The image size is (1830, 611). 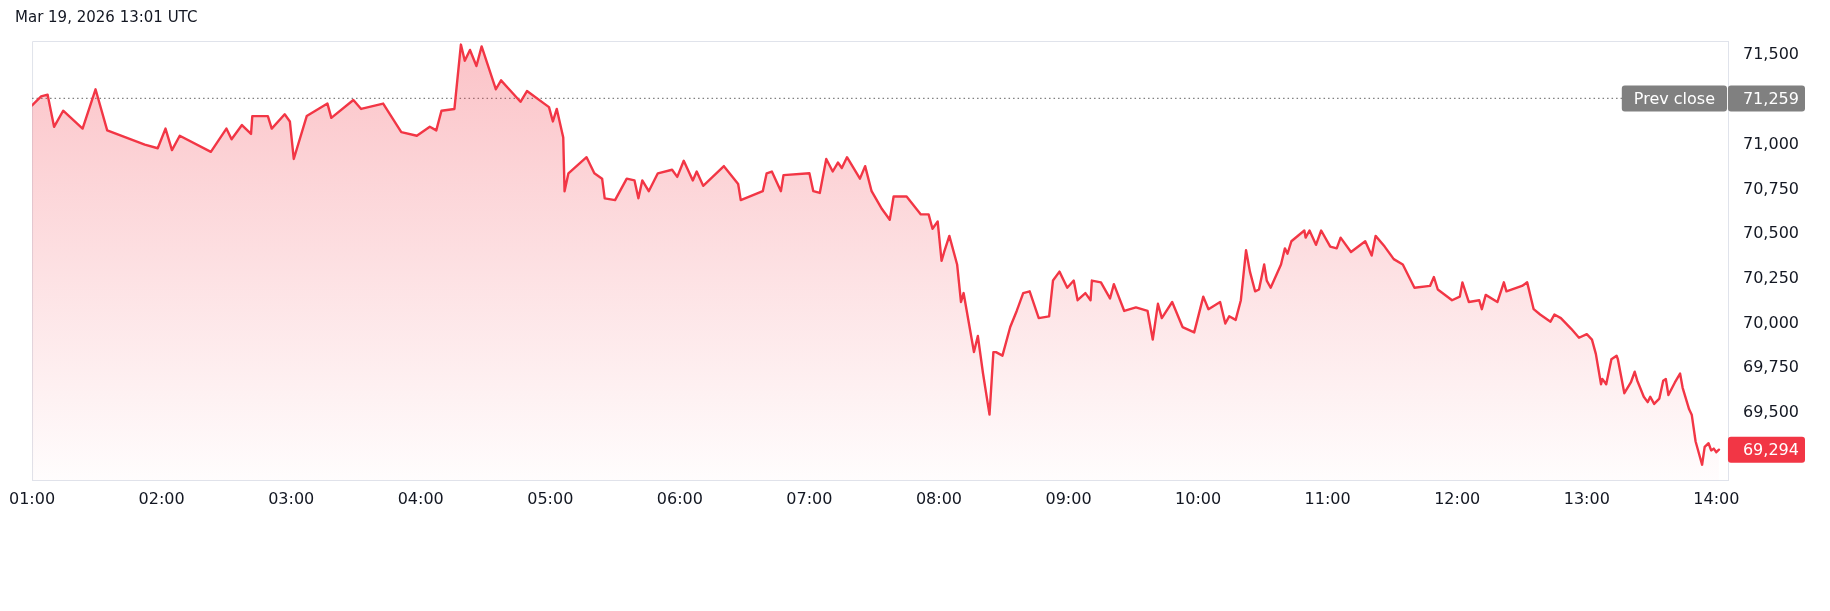 I want to click on x-tick-label: 13:00, so click(x=1586, y=498).